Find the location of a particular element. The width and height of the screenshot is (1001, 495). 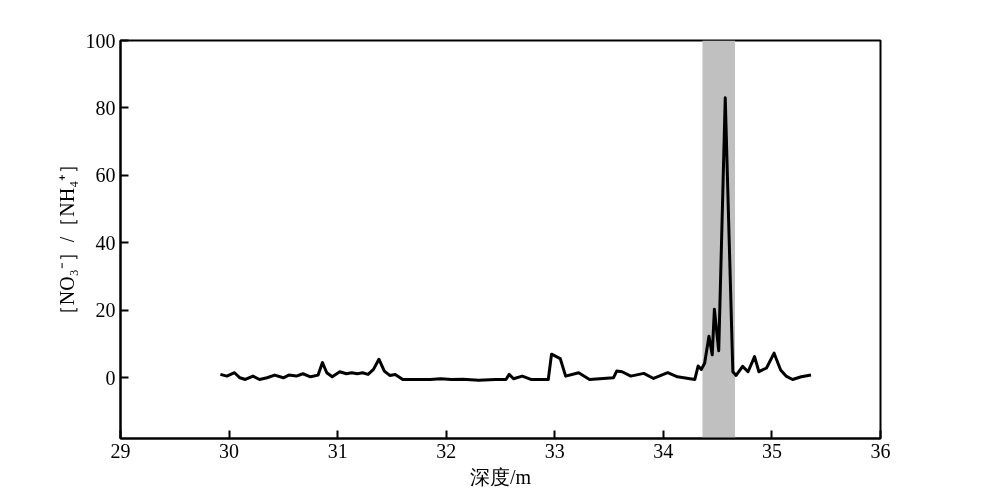

x-tick-label: 31 is located at coordinates (337, 450).